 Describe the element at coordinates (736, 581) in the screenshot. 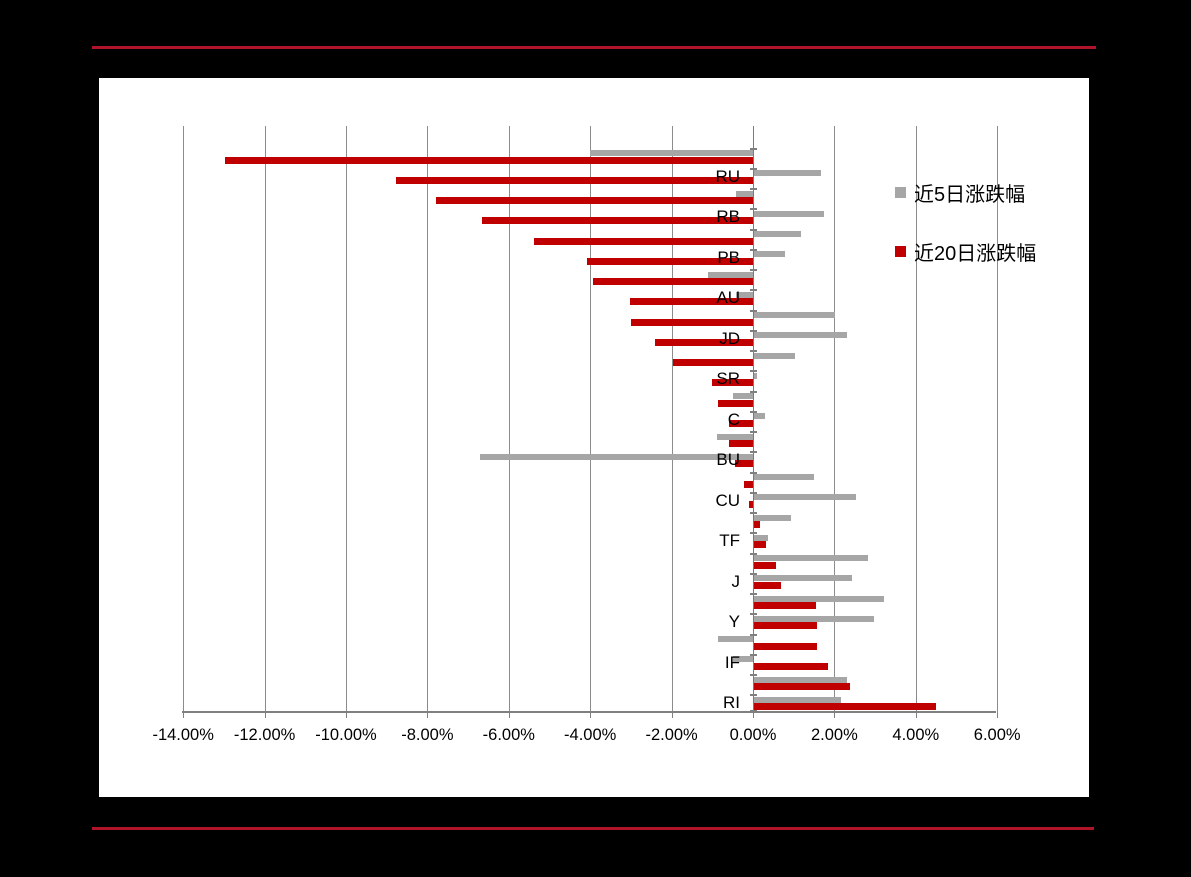

I see `category-label-J: J` at that location.